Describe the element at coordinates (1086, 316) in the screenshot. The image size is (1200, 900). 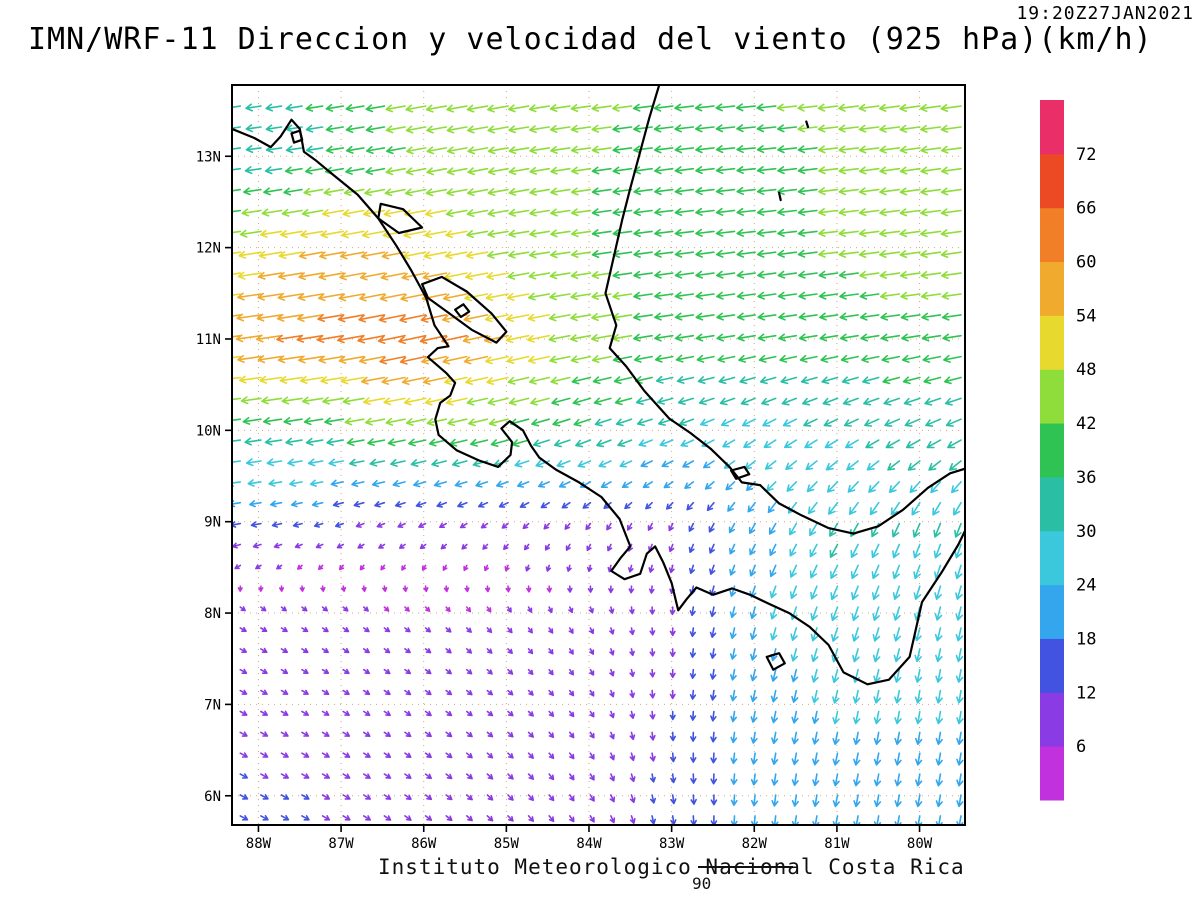
I see `colorbar-tick-label: 54` at that location.